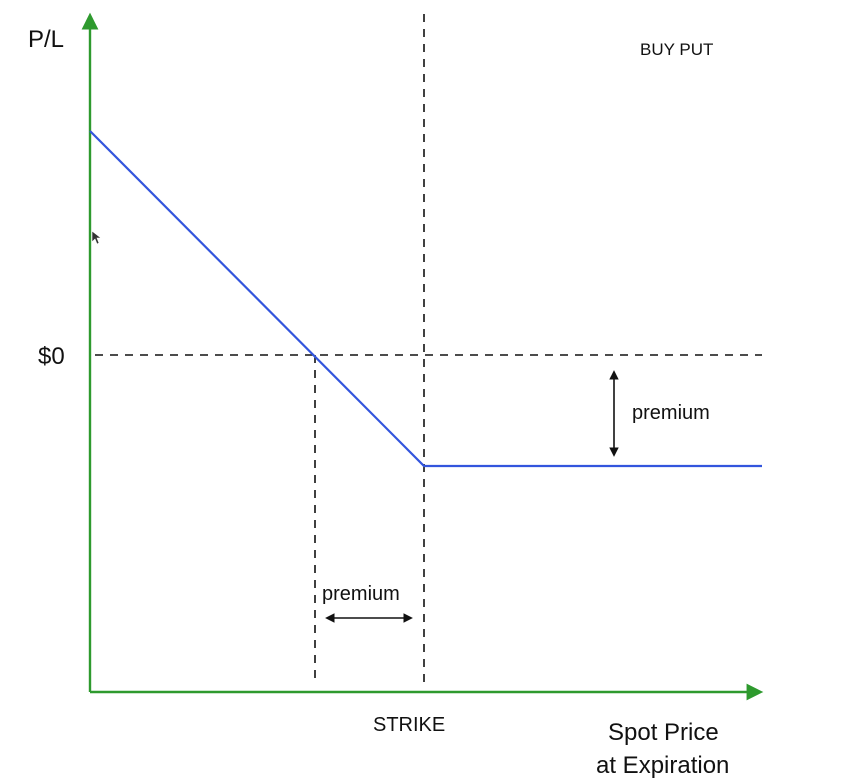 This screenshot has height=778, width=852. Describe the element at coordinates (662, 765) in the screenshot. I see `x-axis-label-line2: at Expiration` at that location.